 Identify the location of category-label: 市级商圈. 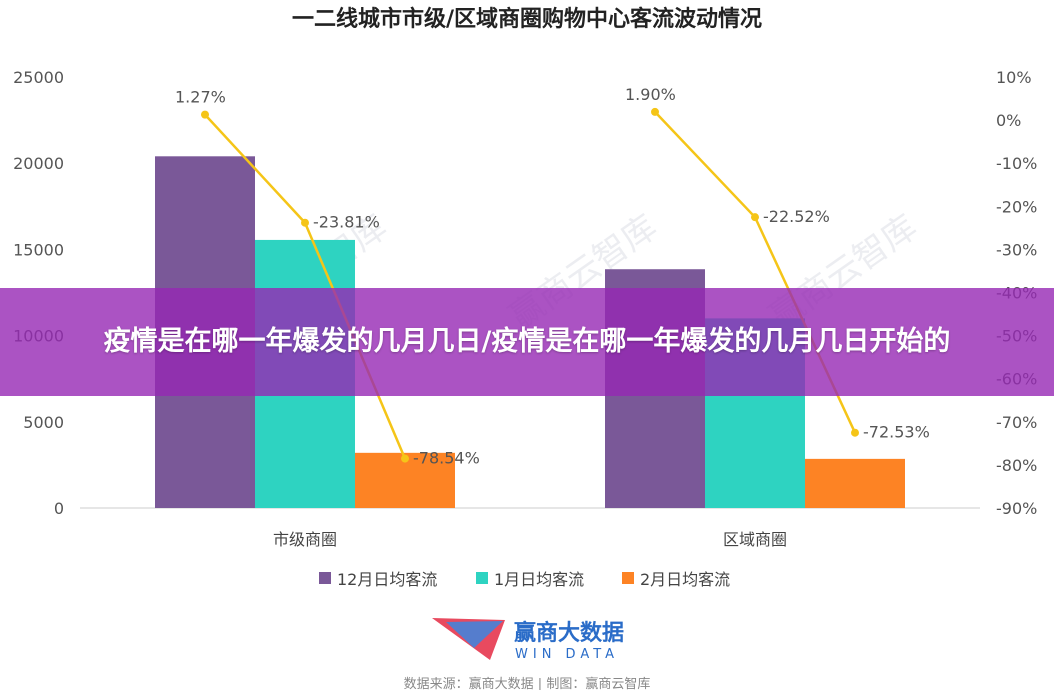
(305, 539).